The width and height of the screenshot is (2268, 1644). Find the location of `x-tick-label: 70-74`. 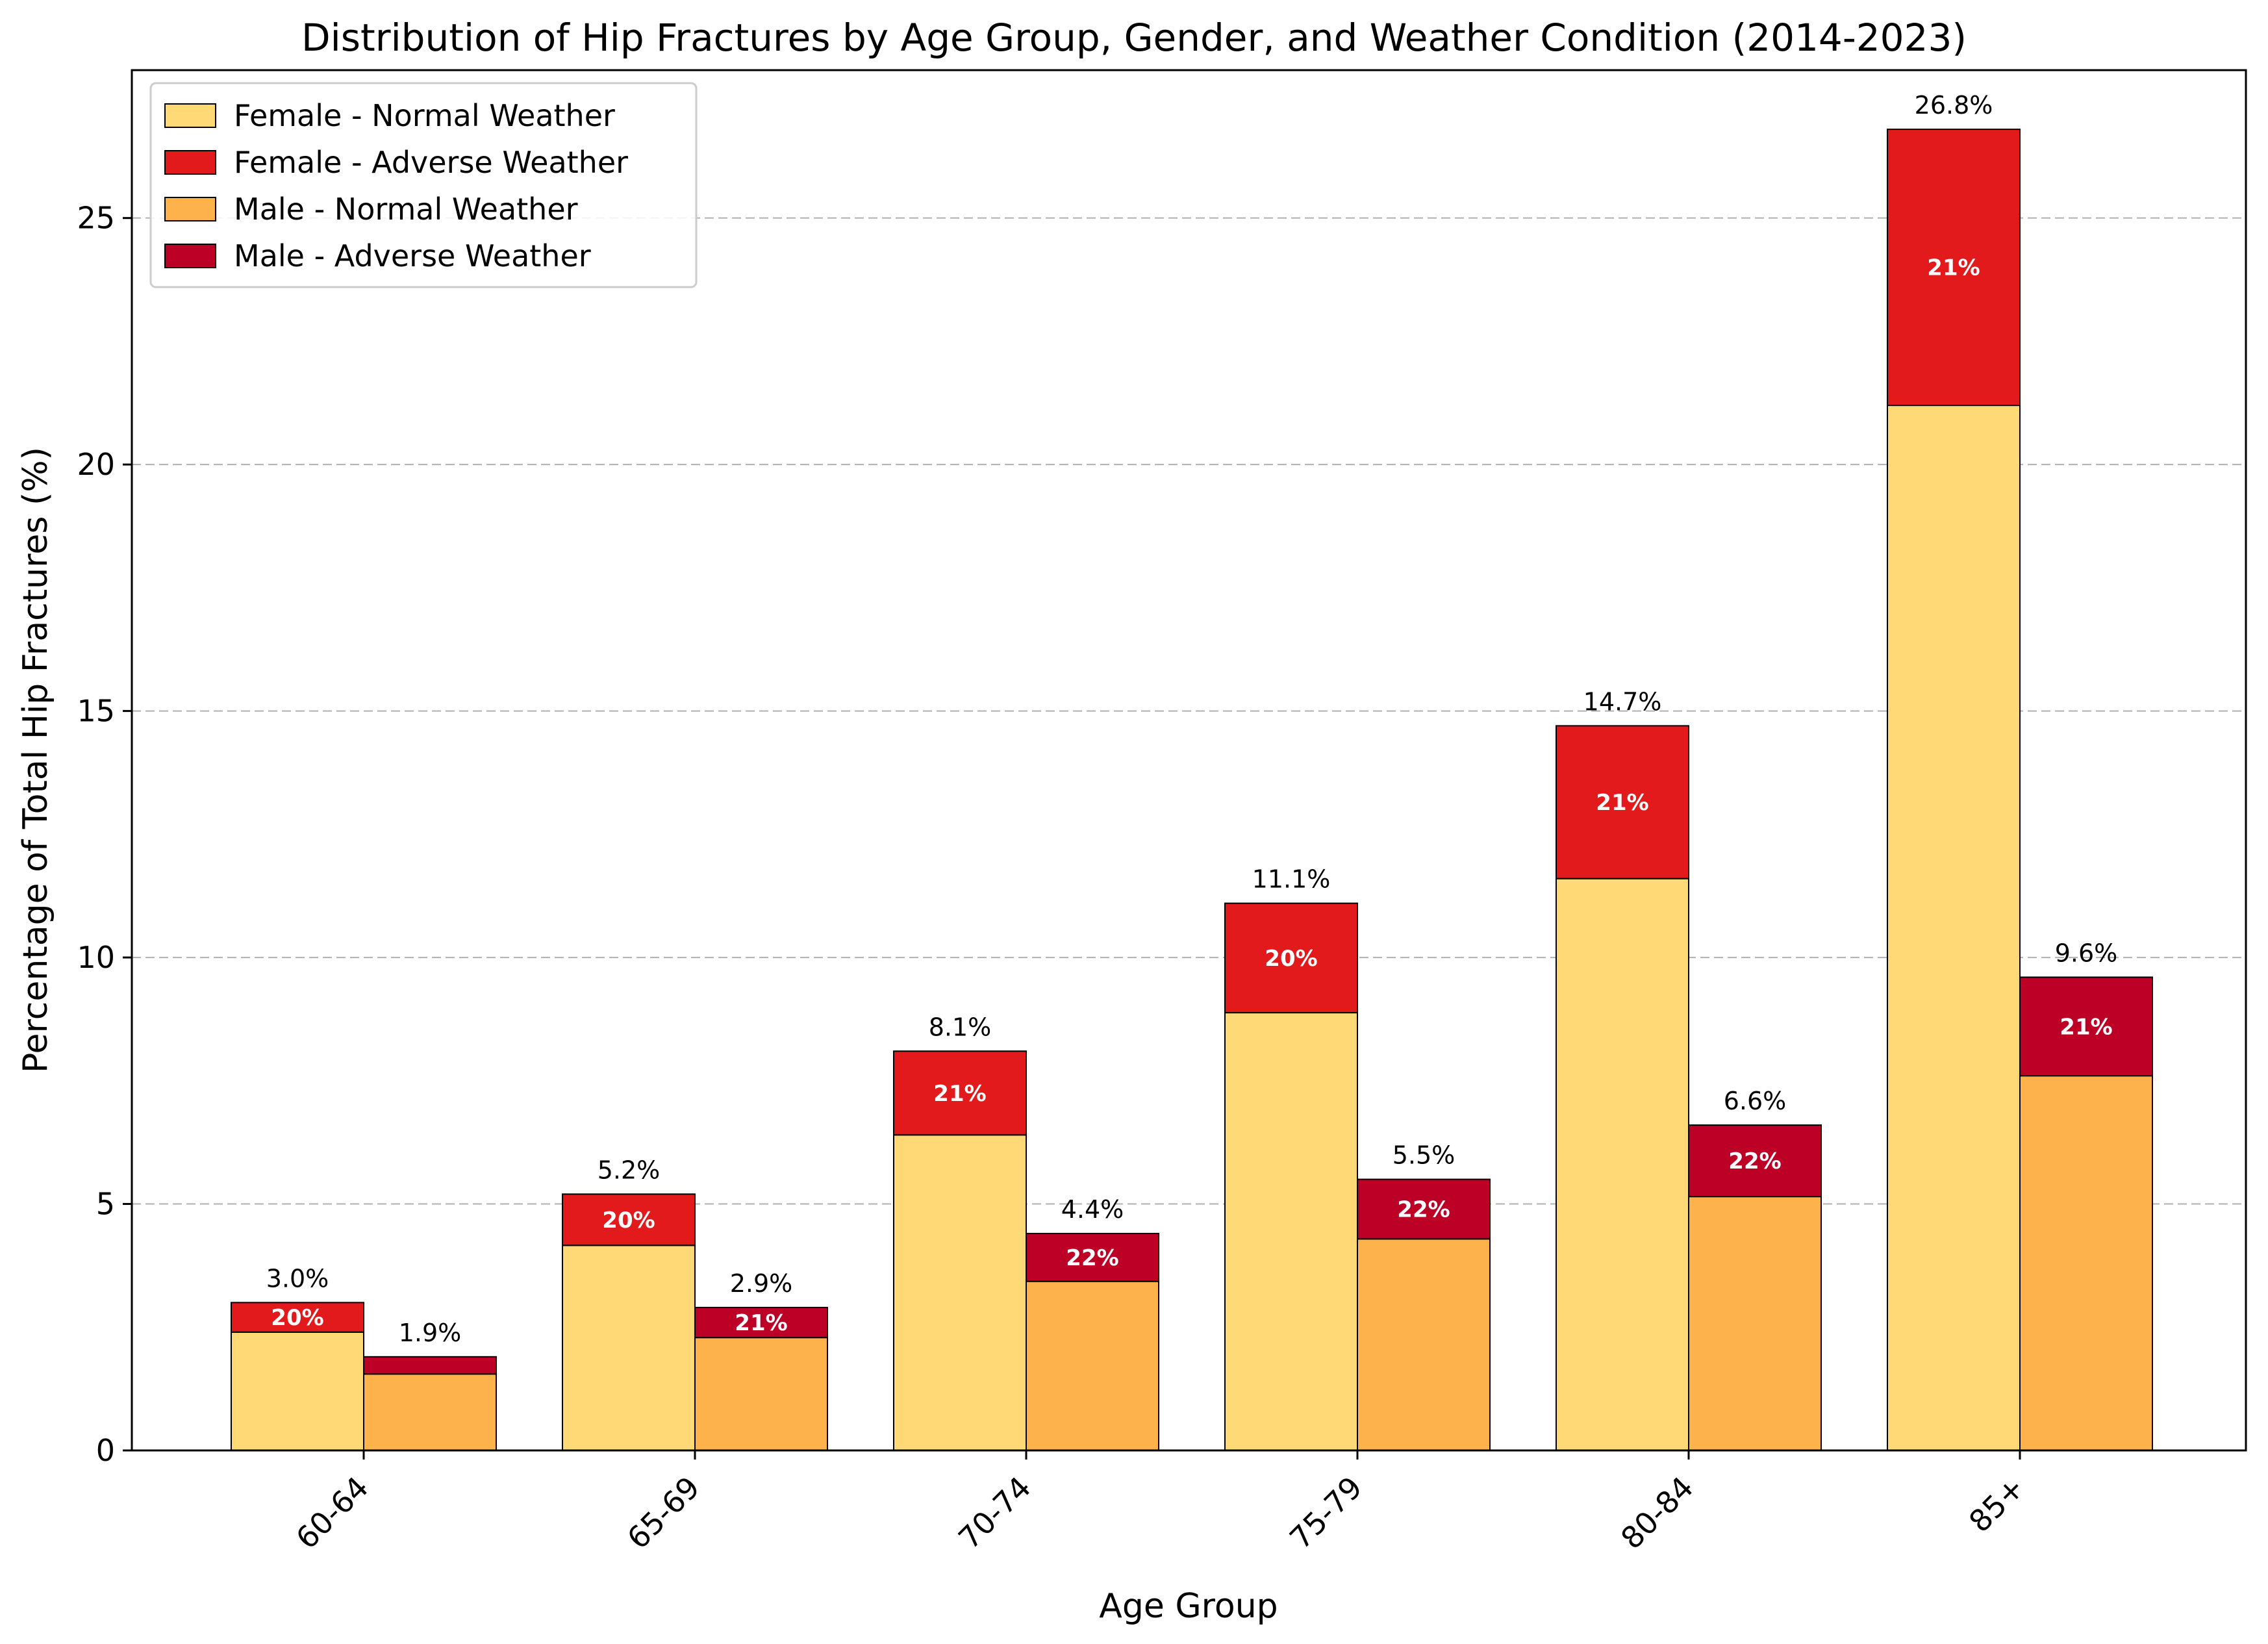

x-tick-label: 70-74 is located at coordinates (995, 1513).